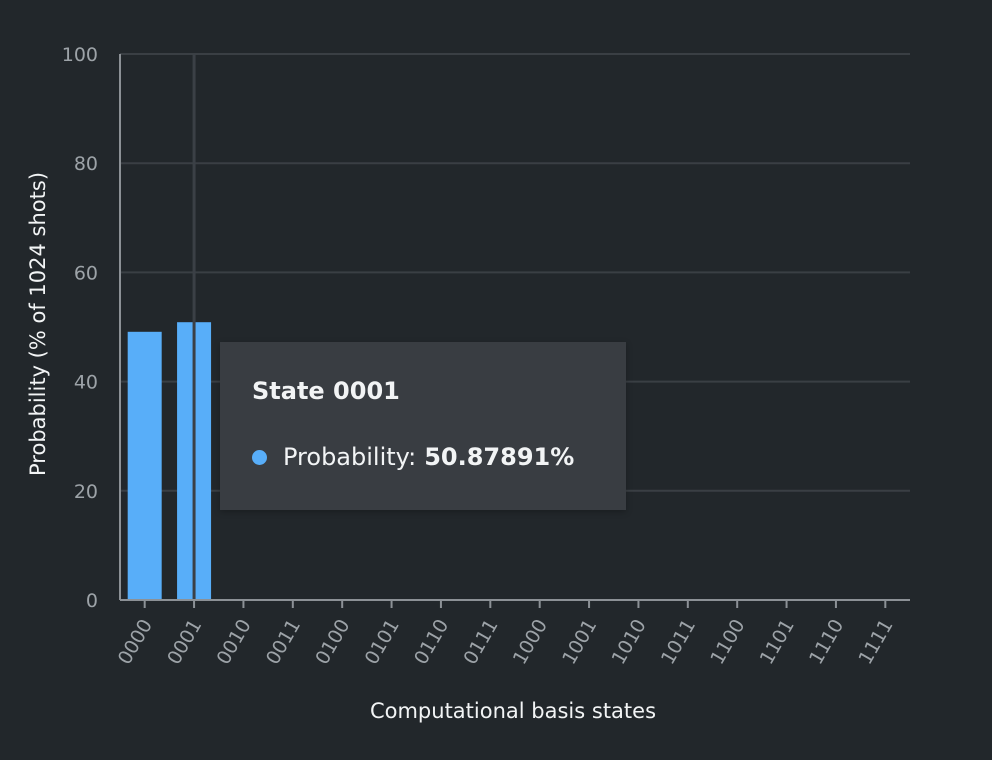 This screenshot has width=992, height=760. I want to click on x-tick-label: 0101, so click(382, 642).